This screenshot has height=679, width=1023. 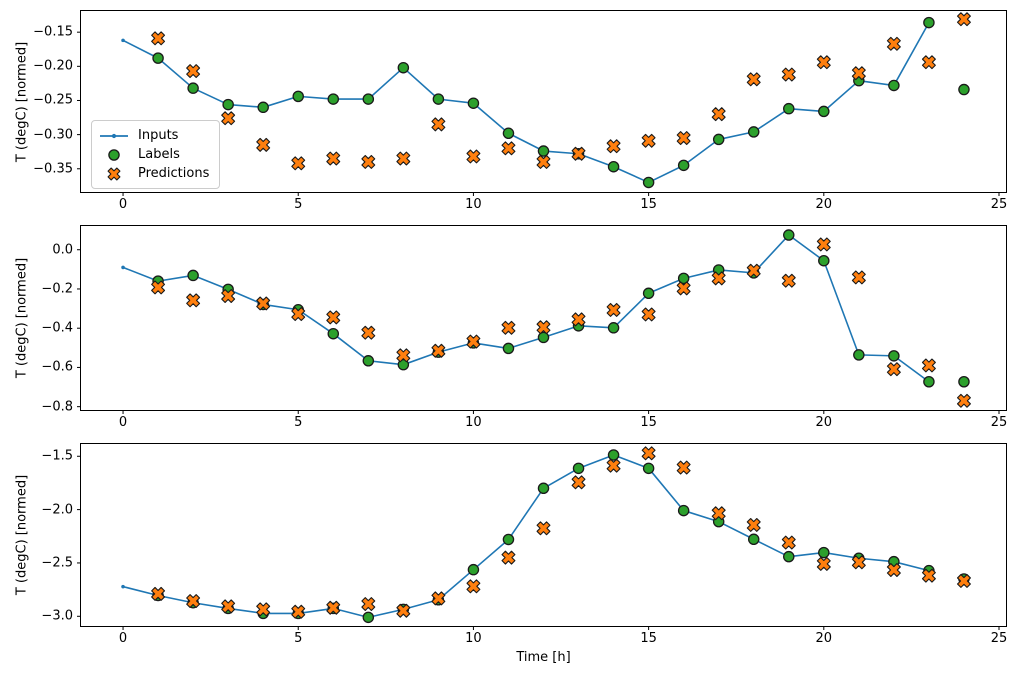 What do you see at coordinates (114, 136) in the screenshot?
I see `inputs-line-icon` at bounding box center [114, 136].